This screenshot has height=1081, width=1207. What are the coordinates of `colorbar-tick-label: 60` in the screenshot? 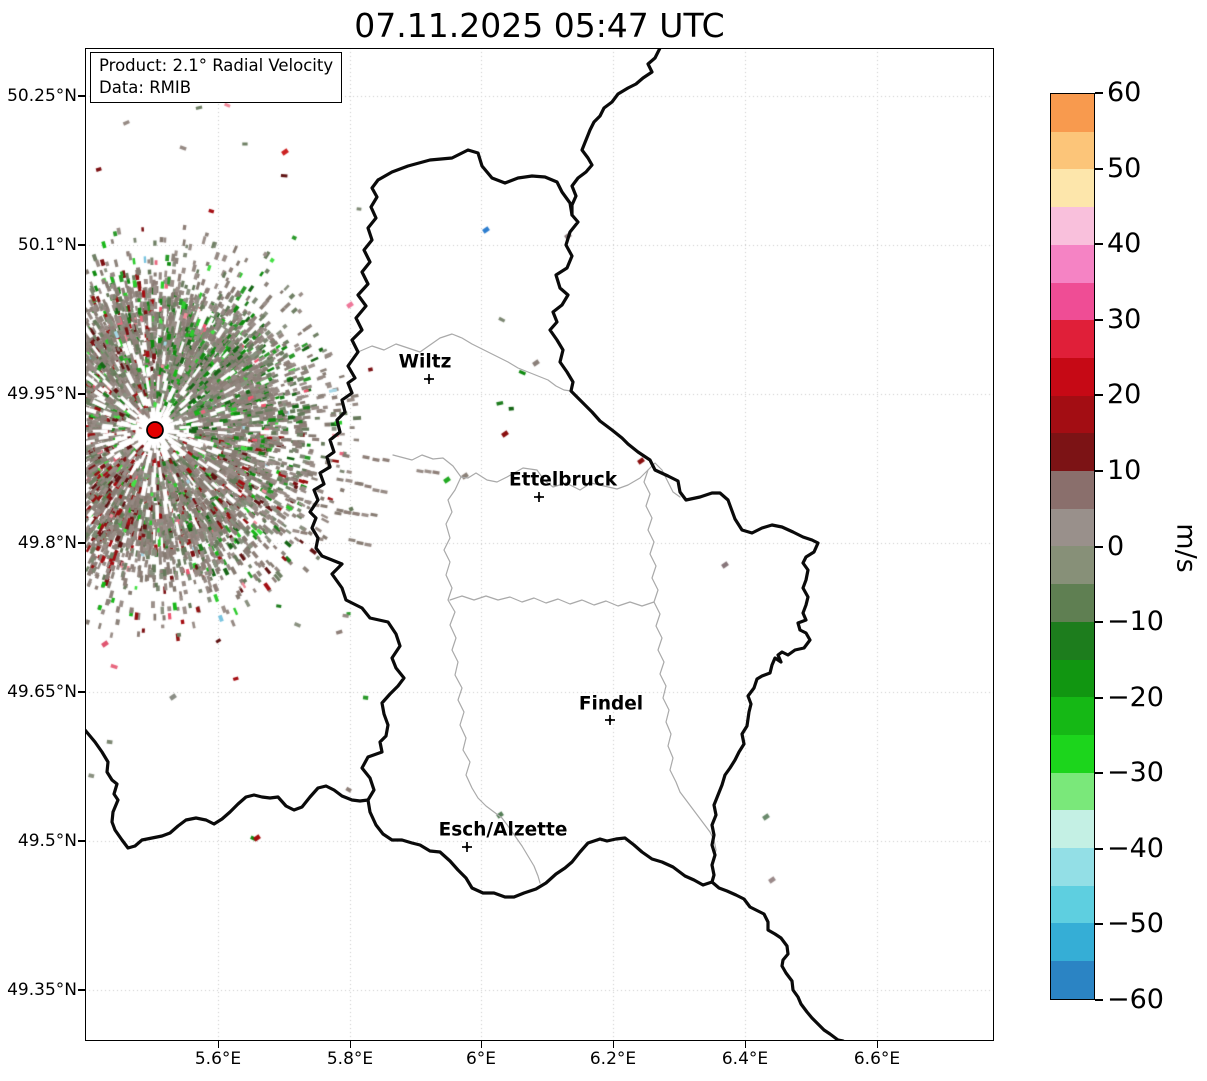 It's located at (1124, 92).